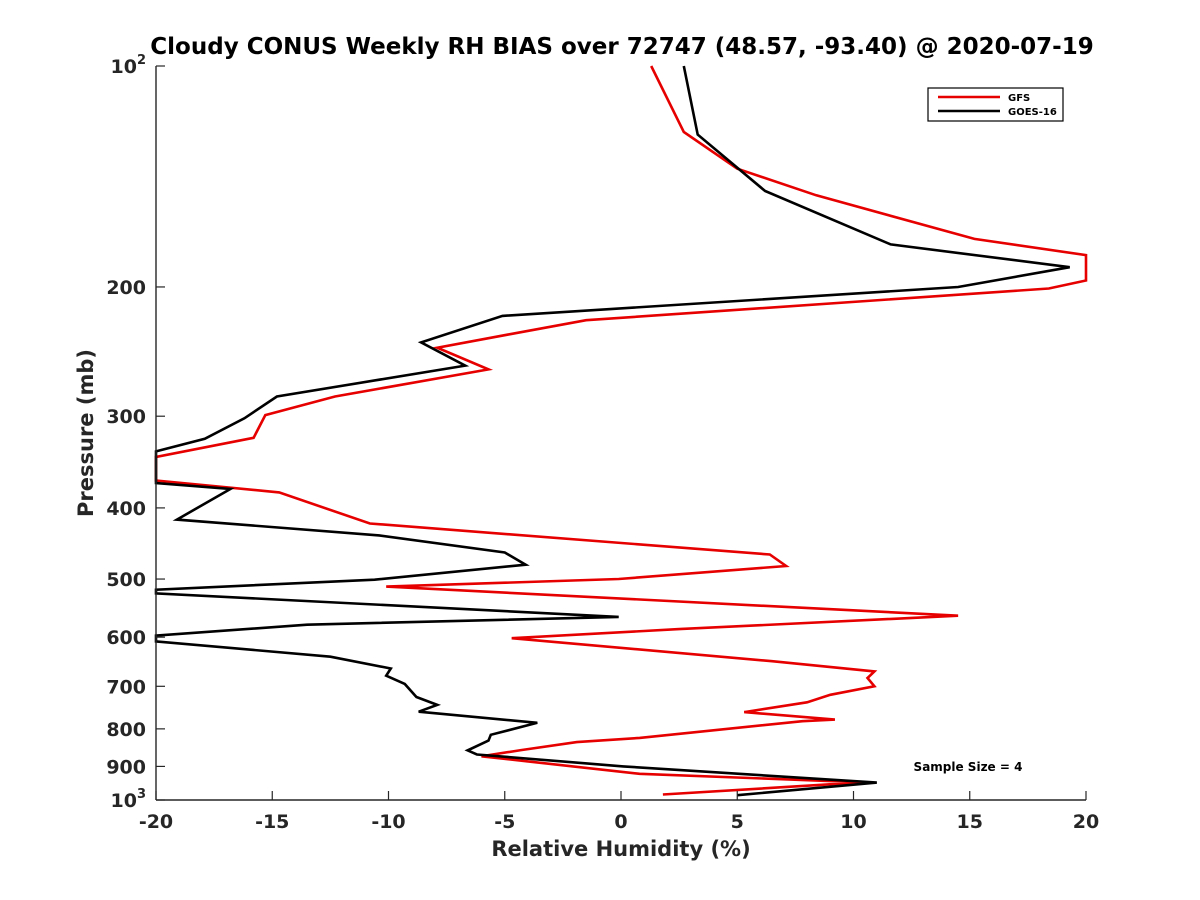 This screenshot has width=1200, height=900. Describe the element at coordinates (126, 288) in the screenshot. I see `y-tick-label: 200` at that location.